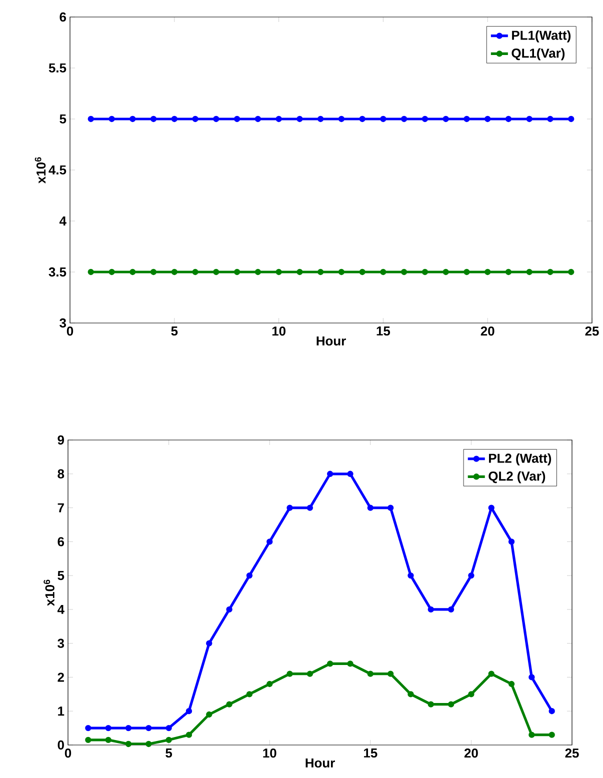 This screenshot has width=603, height=778. I want to click on y-tick-label: 9, so click(61, 440).